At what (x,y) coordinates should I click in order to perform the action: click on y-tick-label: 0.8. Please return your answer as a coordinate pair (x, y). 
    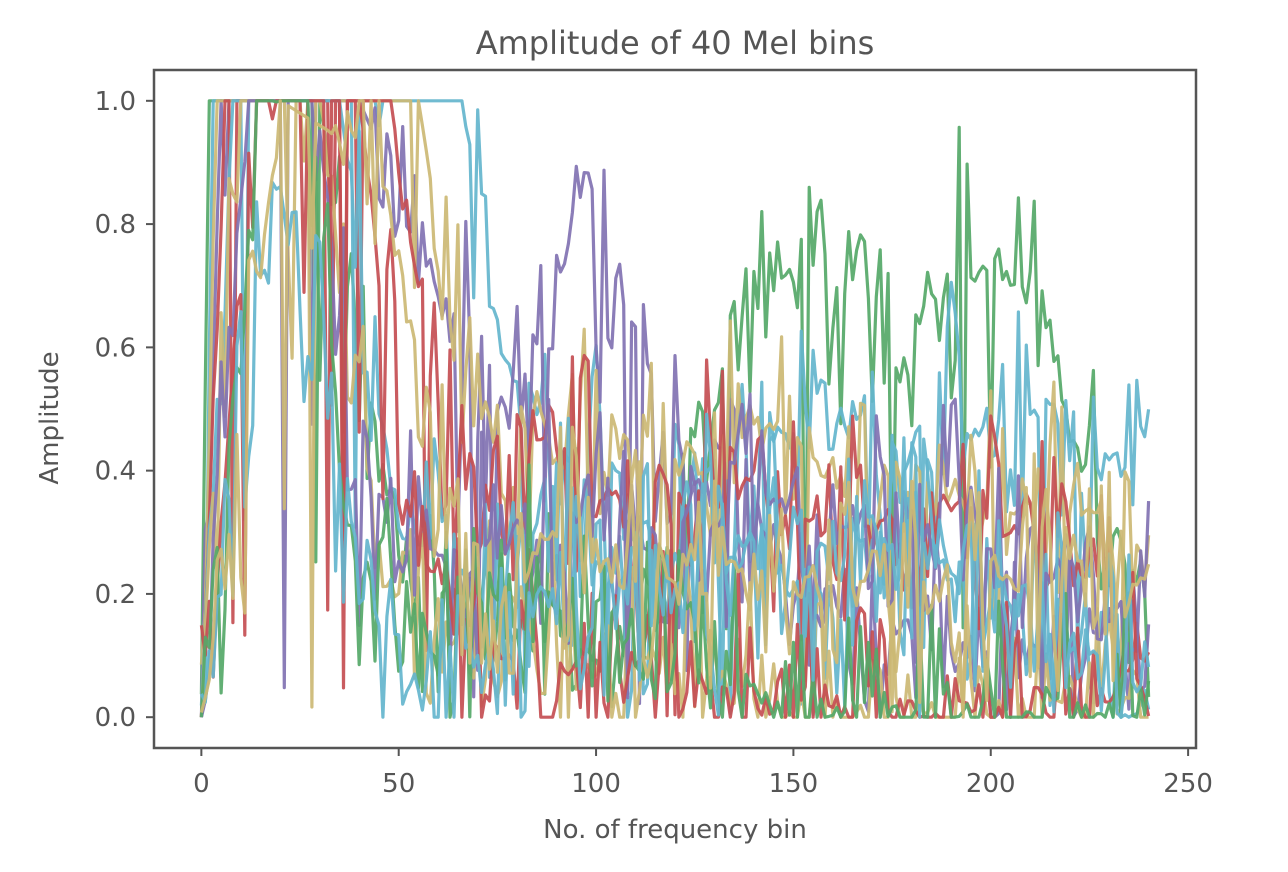
    Looking at the image, I should click on (115, 225).